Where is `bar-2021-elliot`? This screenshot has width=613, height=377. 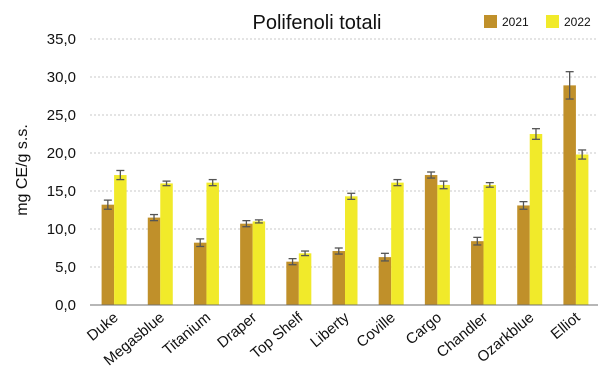
bar-2021-elliot is located at coordinates (569, 195).